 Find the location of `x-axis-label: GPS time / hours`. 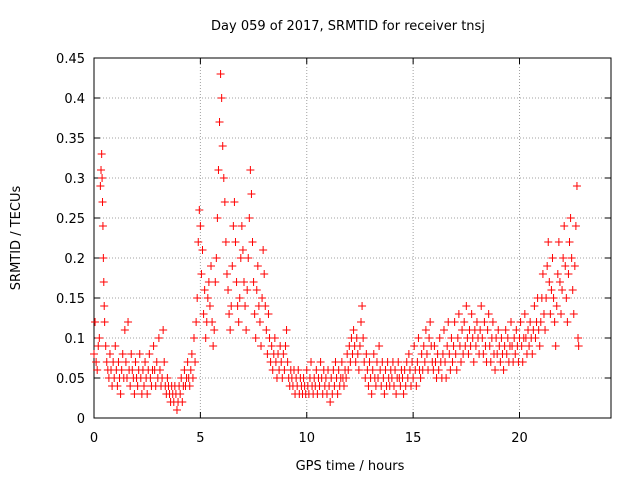

x-axis-label: GPS time / hours is located at coordinates (350, 466).